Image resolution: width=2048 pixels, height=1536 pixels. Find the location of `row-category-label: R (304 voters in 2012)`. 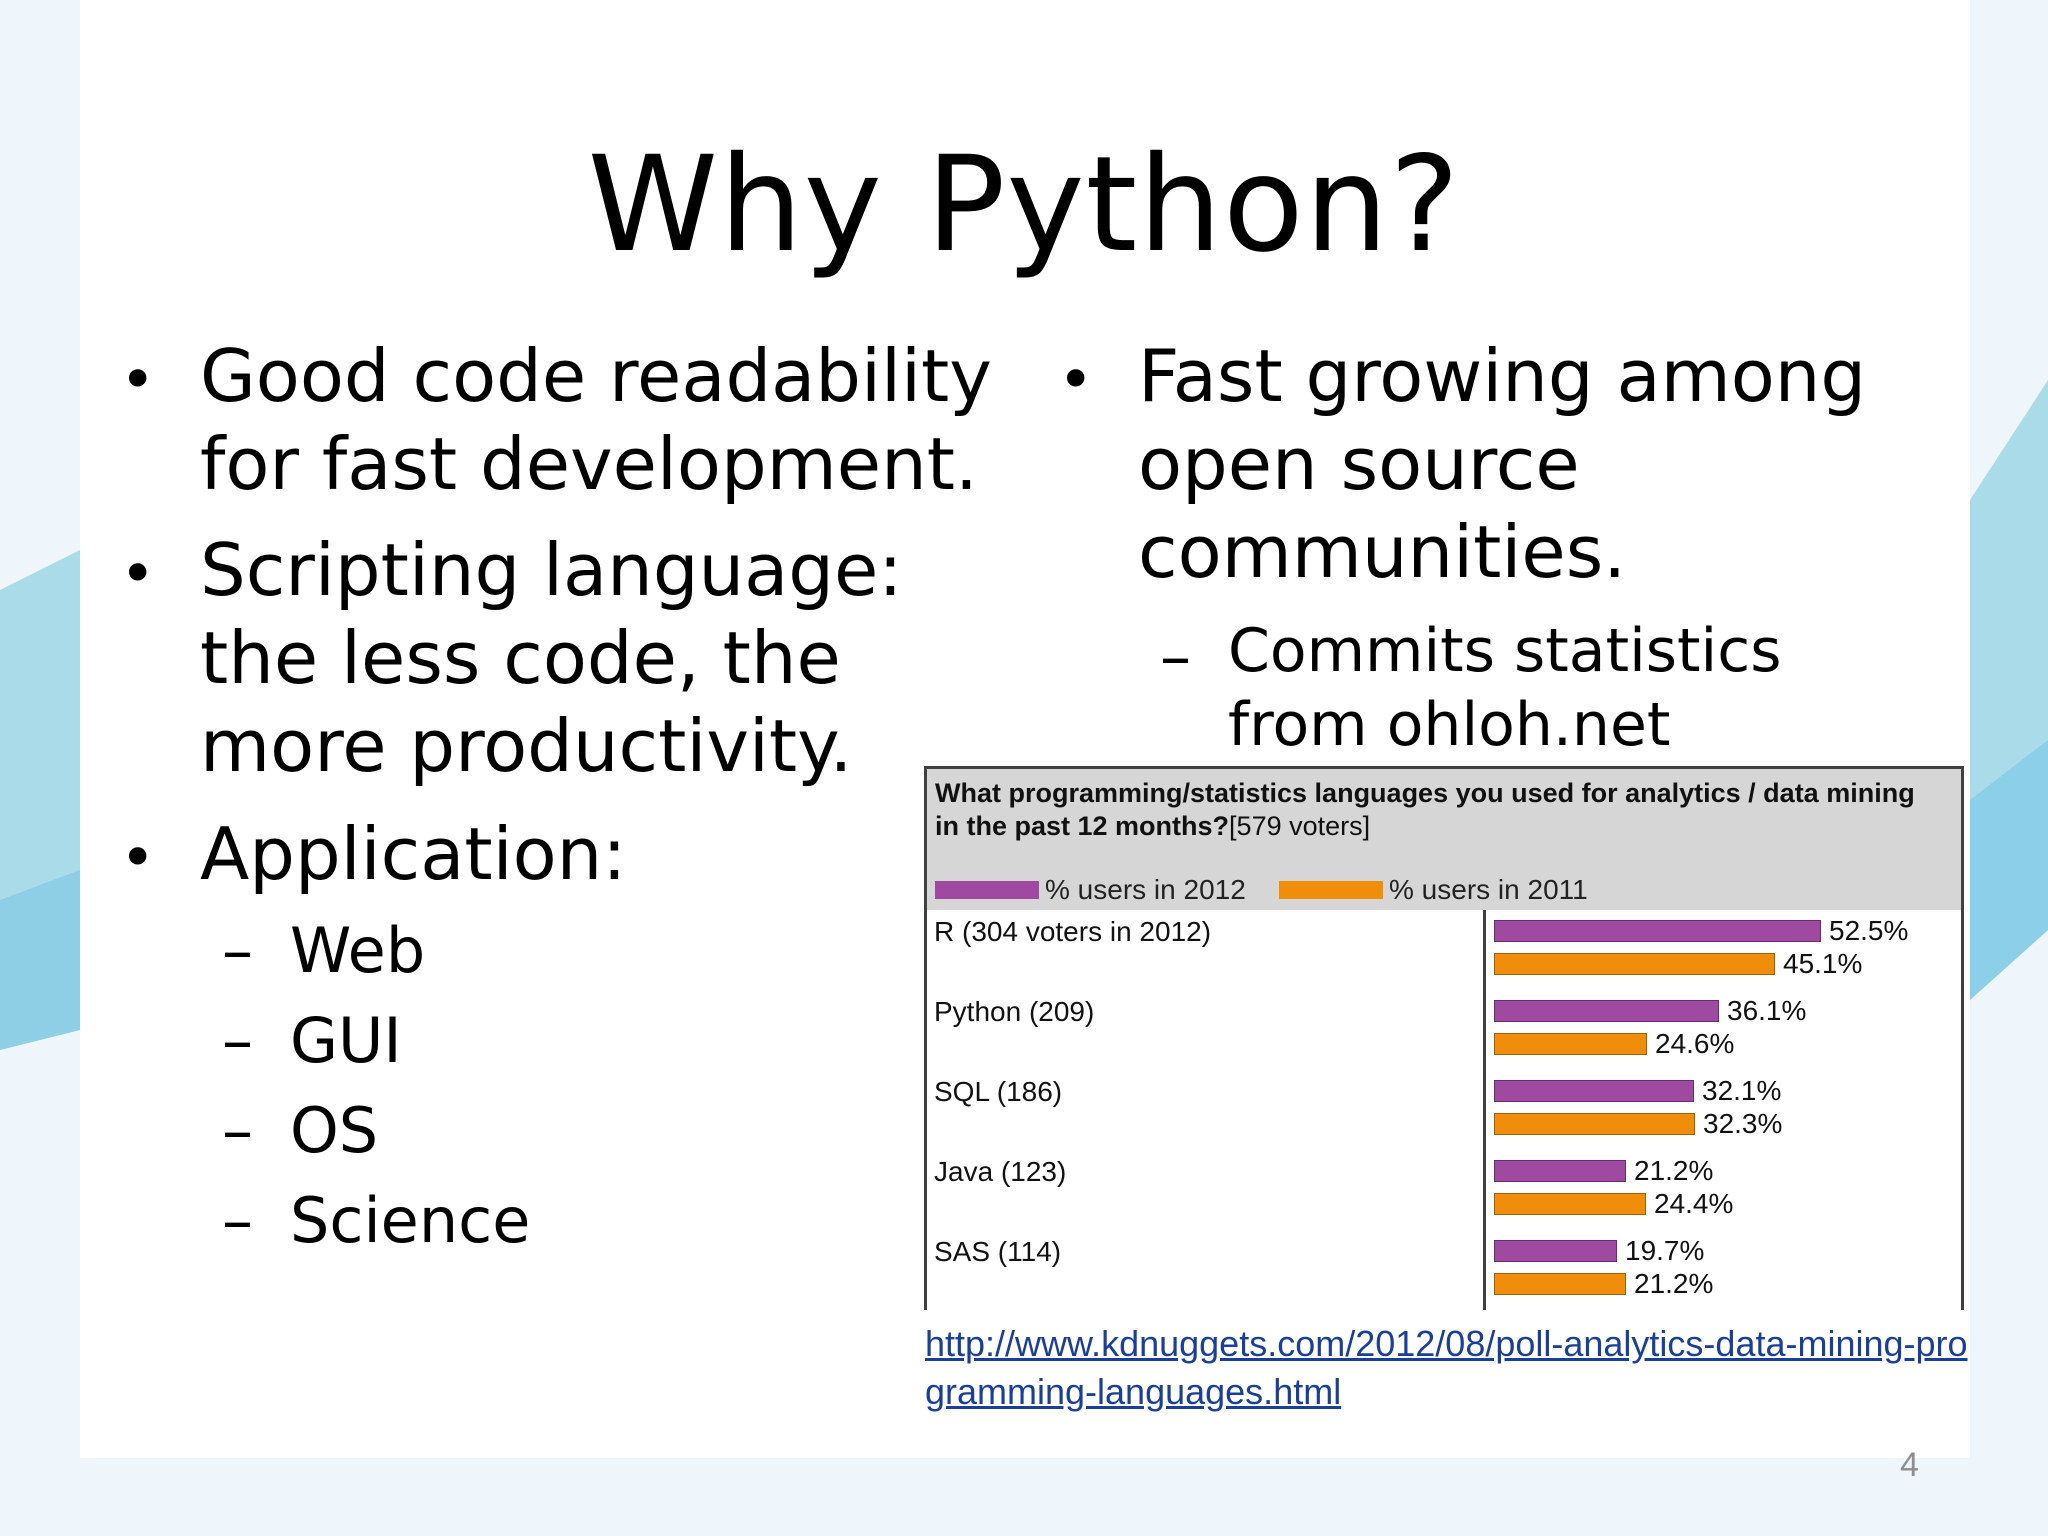

row-category-label: R (304 voters in 2012) is located at coordinates (1073, 931).